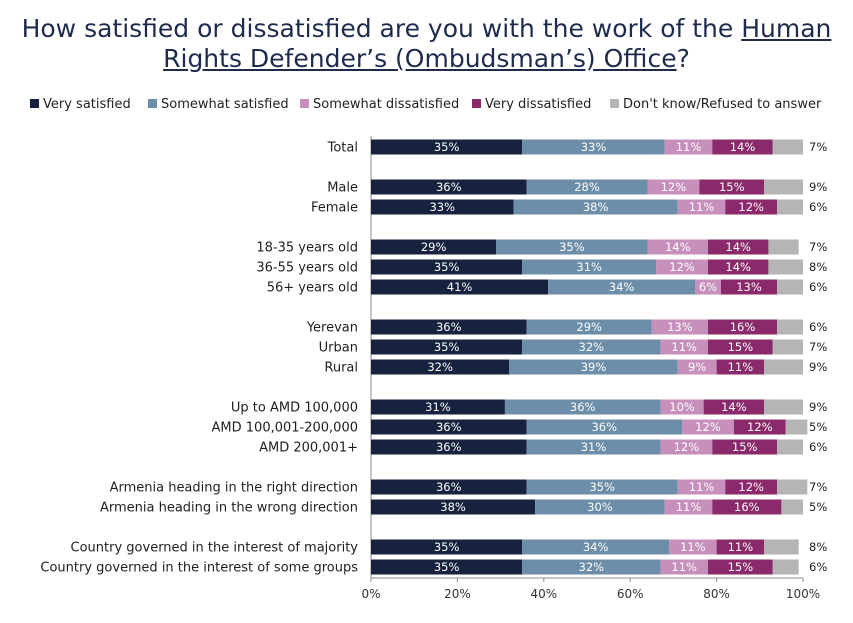 The height and width of the screenshot is (623, 853). I want to click on x-tick-label: 100%, so click(803, 594).